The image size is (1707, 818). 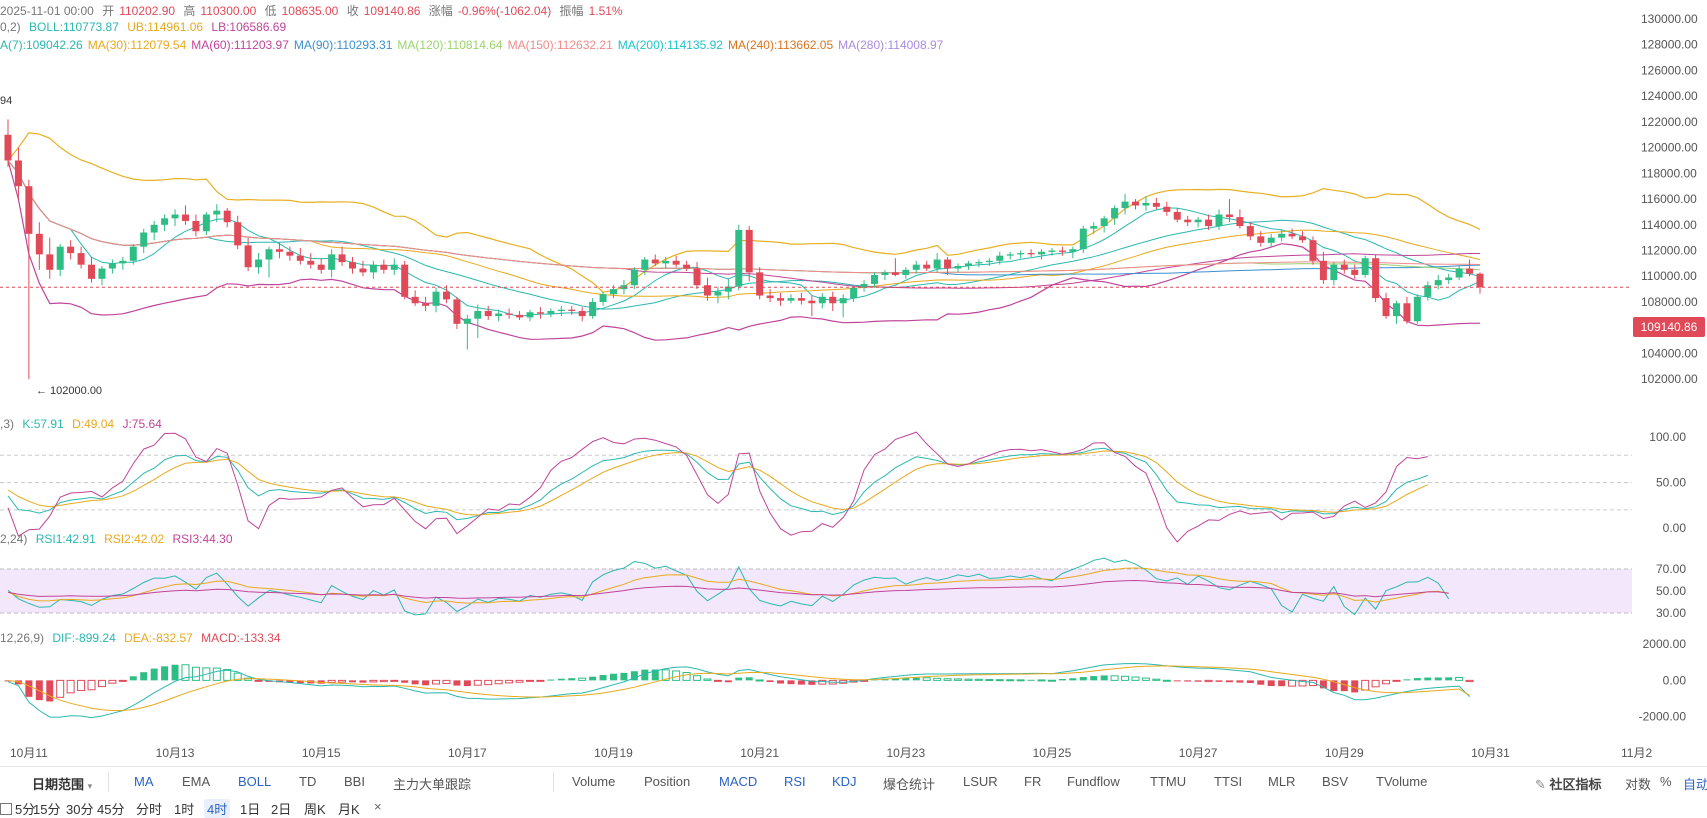 What do you see at coordinates (1344, 753) in the screenshot?
I see `time-axis-tick: 10月29` at bounding box center [1344, 753].